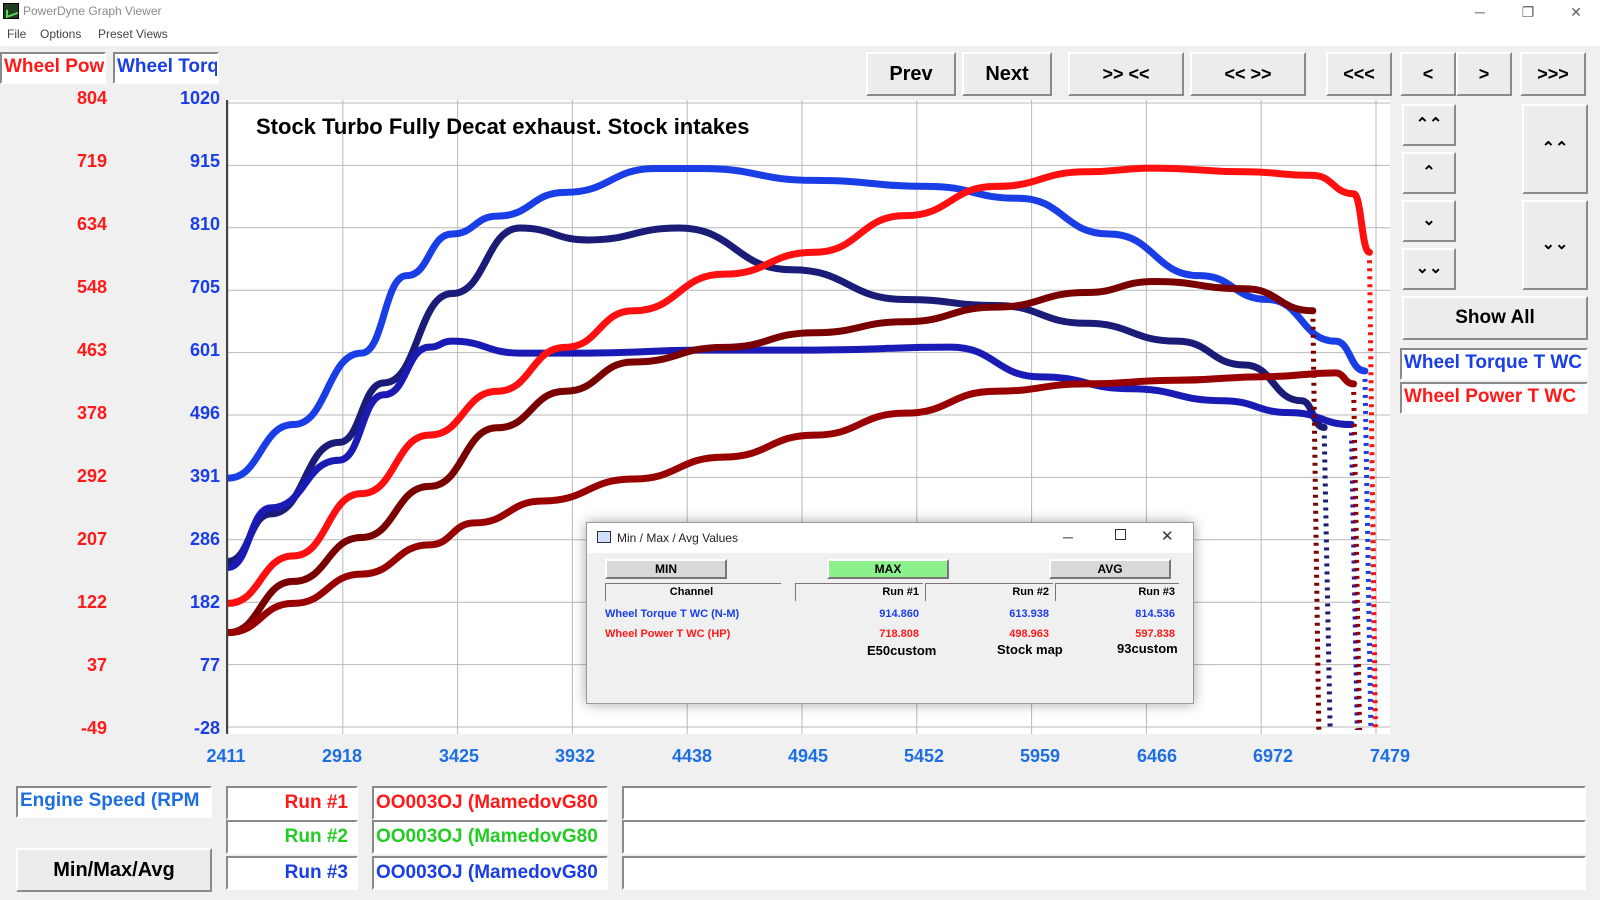 This screenshot has height=900, width=1600. I want to click on minimize-icon: ─, so click(1480, 12).